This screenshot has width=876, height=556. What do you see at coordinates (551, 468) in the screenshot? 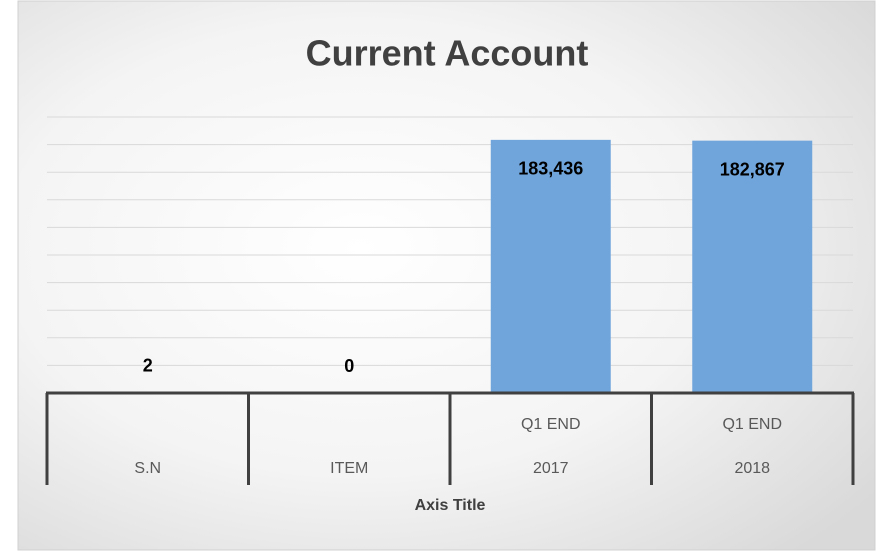
I see `x-tick-label: 2017` at bounding box center [551, 468].